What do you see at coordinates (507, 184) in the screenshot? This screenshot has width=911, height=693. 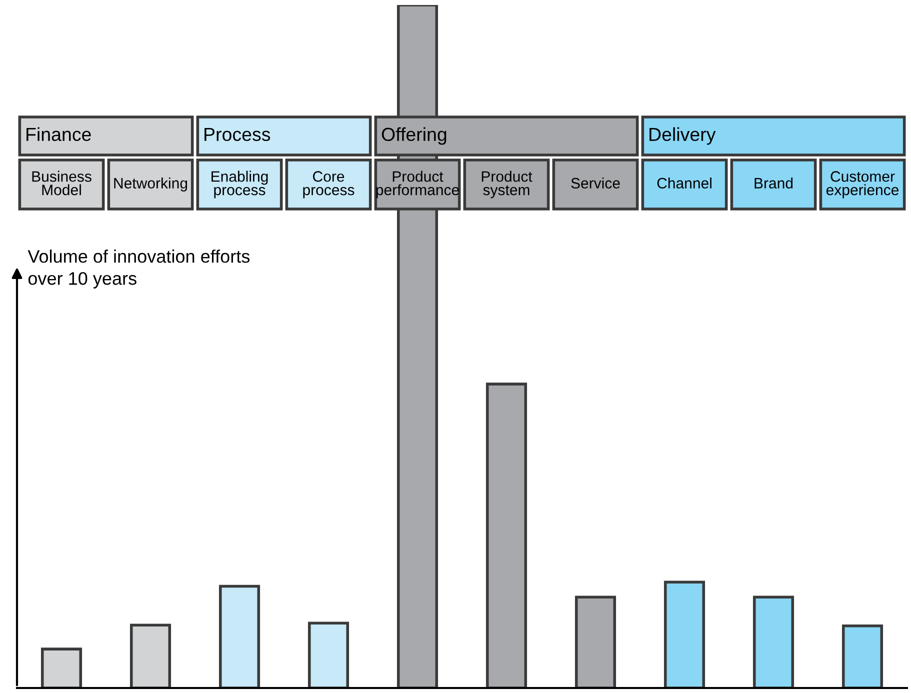 I see `x-tick-label: Product system` at bounding box center [507, 184].